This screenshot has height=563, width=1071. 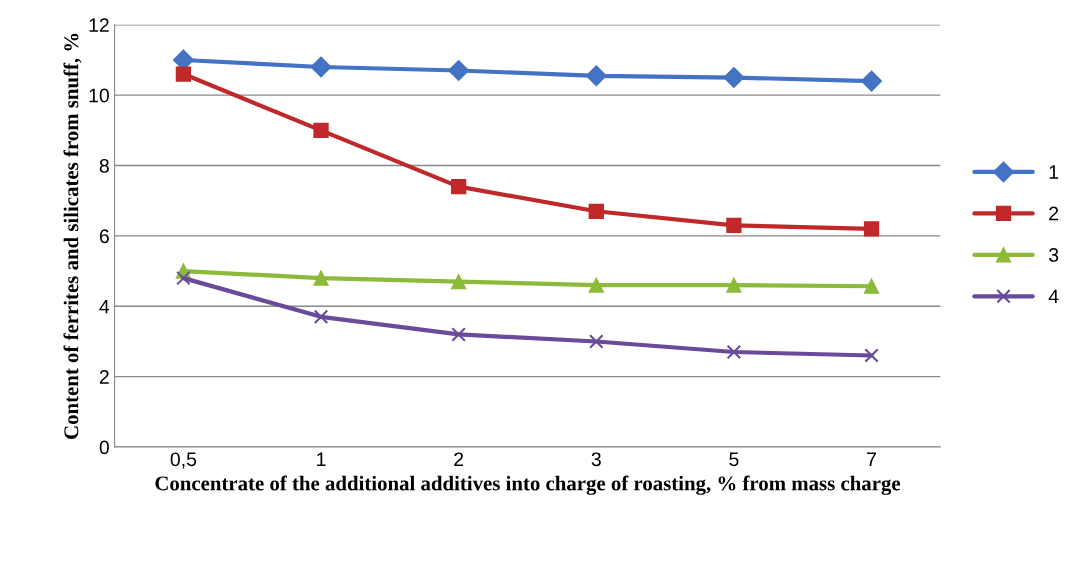 I want to click on y-tick-label: 10, so click(x=99, y=95).